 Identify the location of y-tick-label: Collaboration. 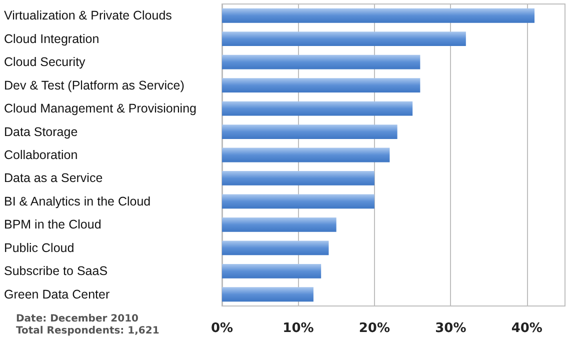
(41, 155).